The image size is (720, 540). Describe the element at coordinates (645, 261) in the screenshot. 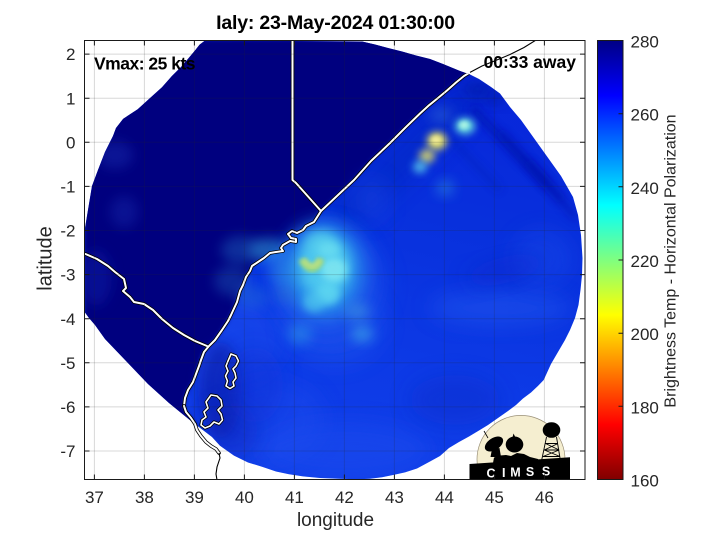

I see `svg-text: 220` at that location.